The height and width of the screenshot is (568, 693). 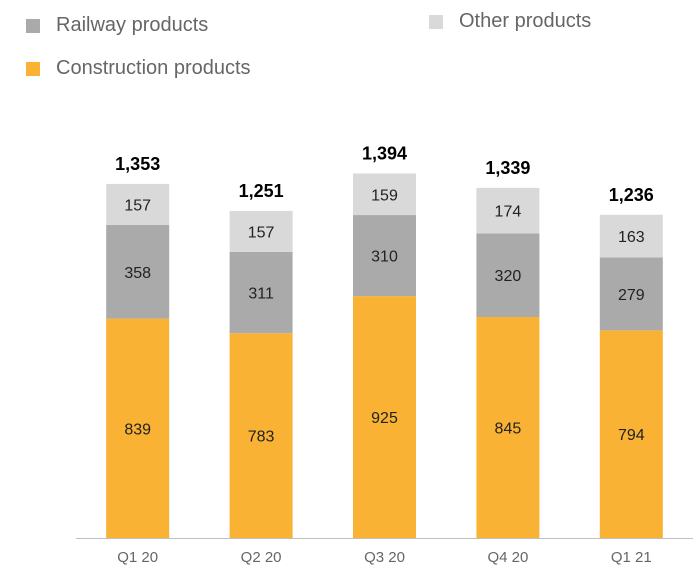 What do you see at coordinates (132, 25) in the screenshot?
I see `legend-label-railway: Railway products` at bounding box center [132, 25].